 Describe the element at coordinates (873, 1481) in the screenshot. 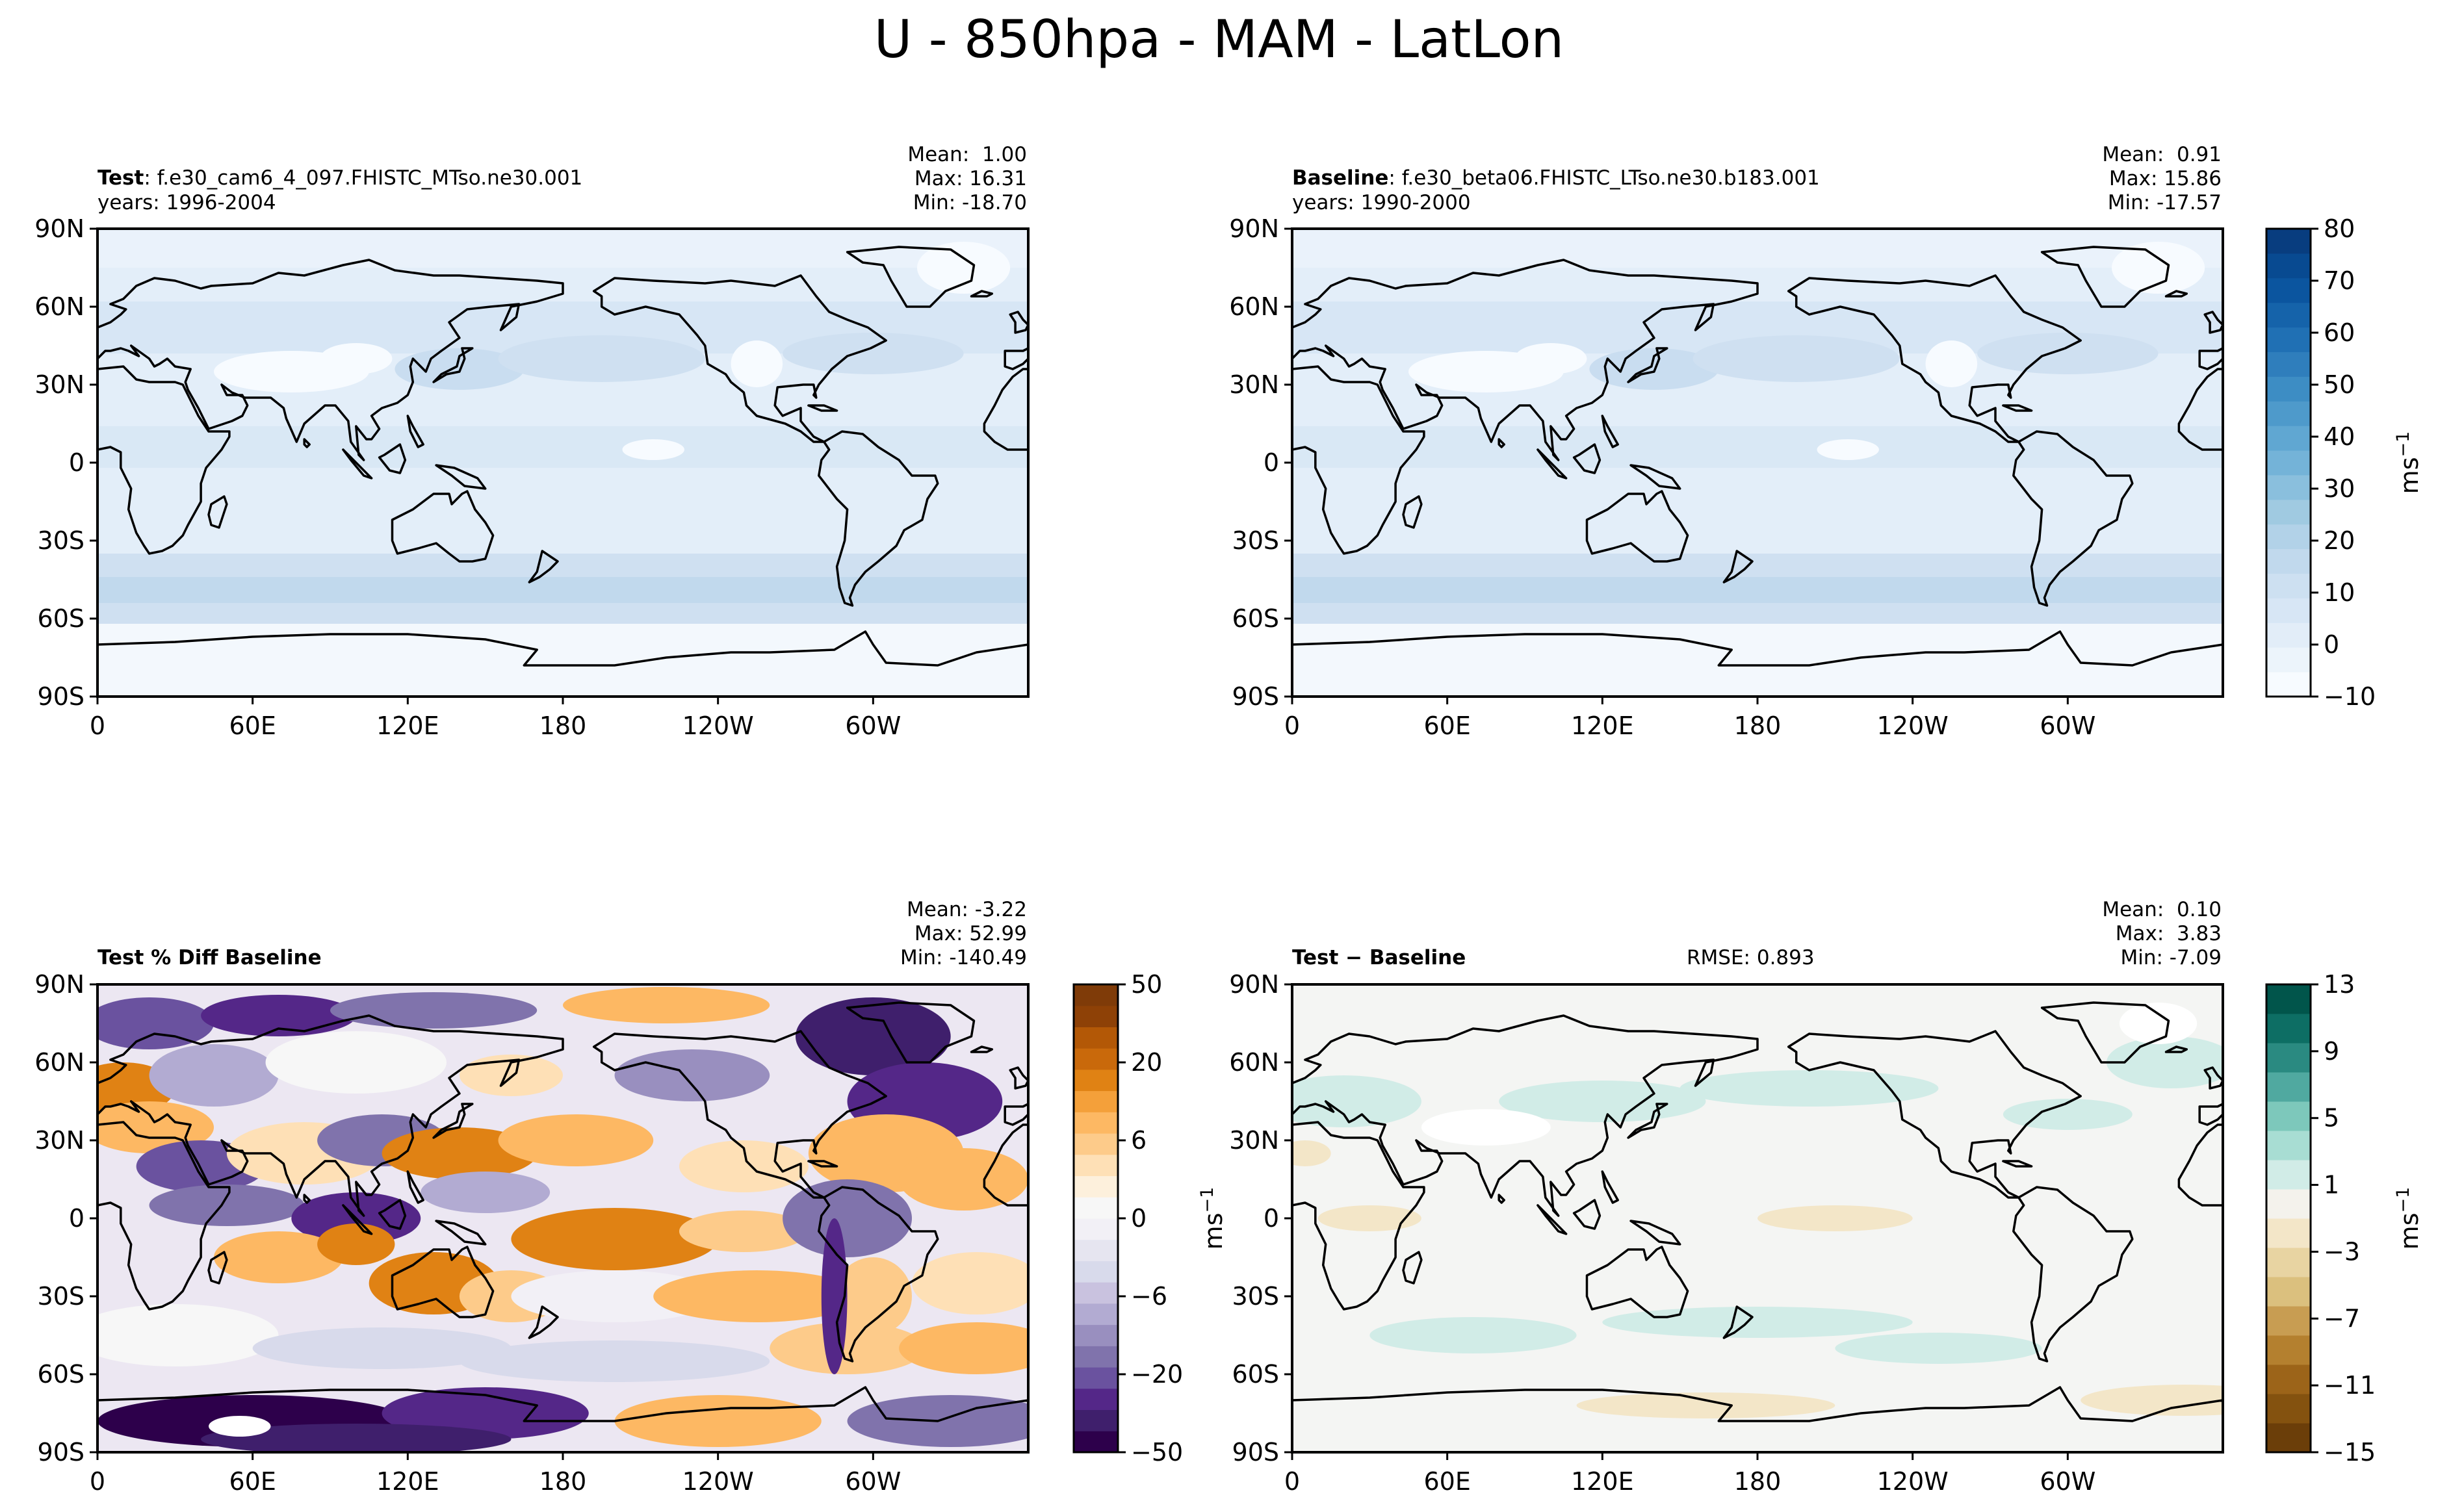

I see `xtick-label-pctdiff-5: 60W` at that location.